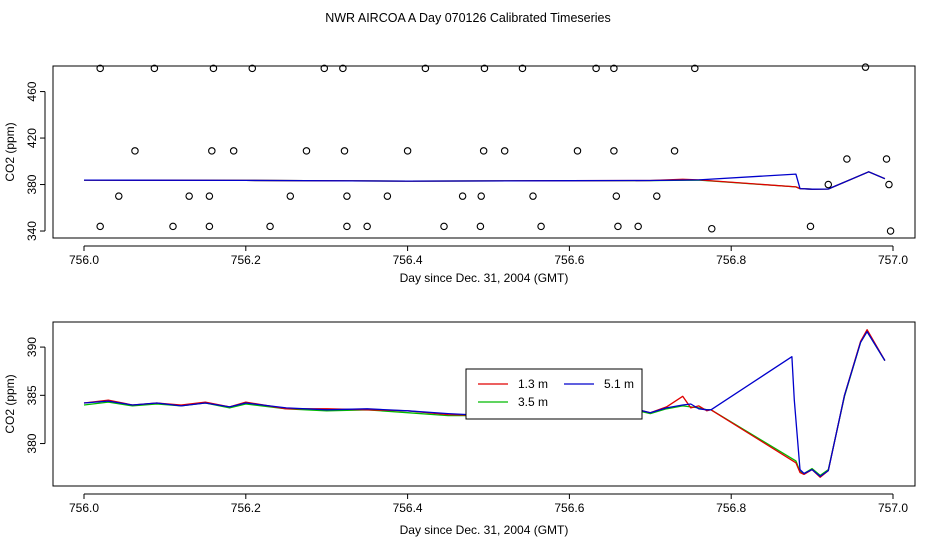  Describe the element at coordinates (32, 231) in the screenshot. I see `y-tick-label: 340` at that location.